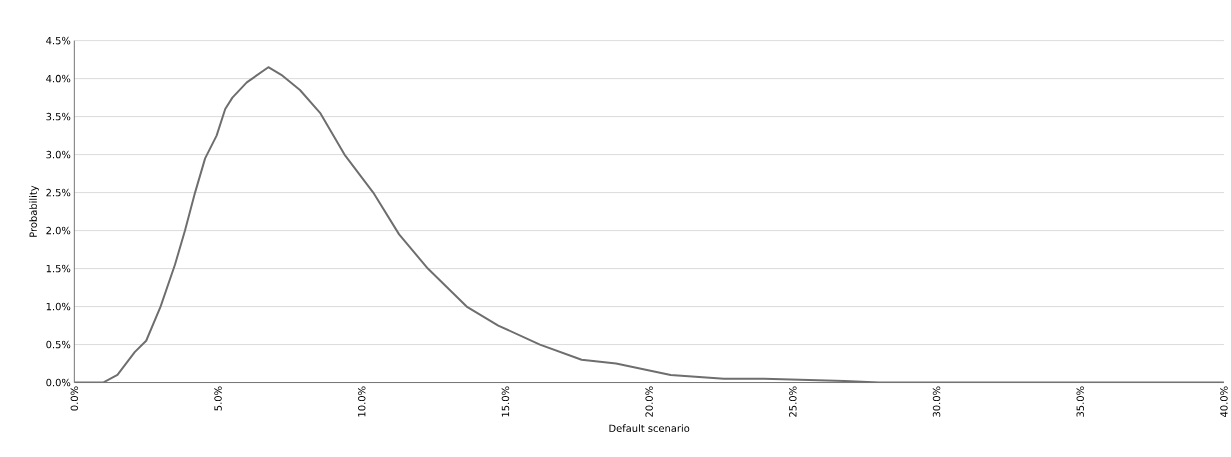 Image resolution: width=1231 pixels, height=457 pixels. I want to click on x-axis-title: Default scenario, so click(649, 428).